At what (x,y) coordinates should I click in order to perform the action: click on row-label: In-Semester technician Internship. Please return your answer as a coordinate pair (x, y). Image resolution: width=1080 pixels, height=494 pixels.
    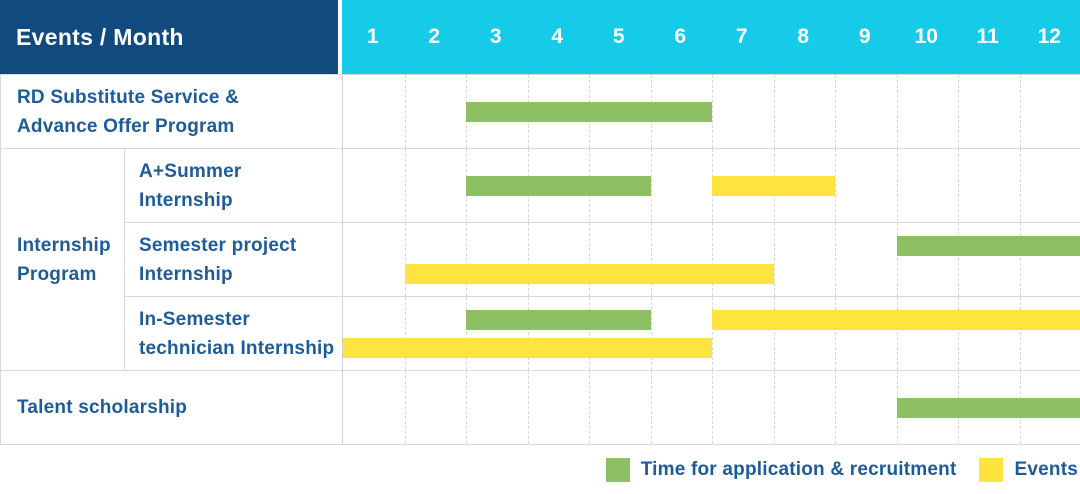
    Looking at the image, I should click on (233, 333).